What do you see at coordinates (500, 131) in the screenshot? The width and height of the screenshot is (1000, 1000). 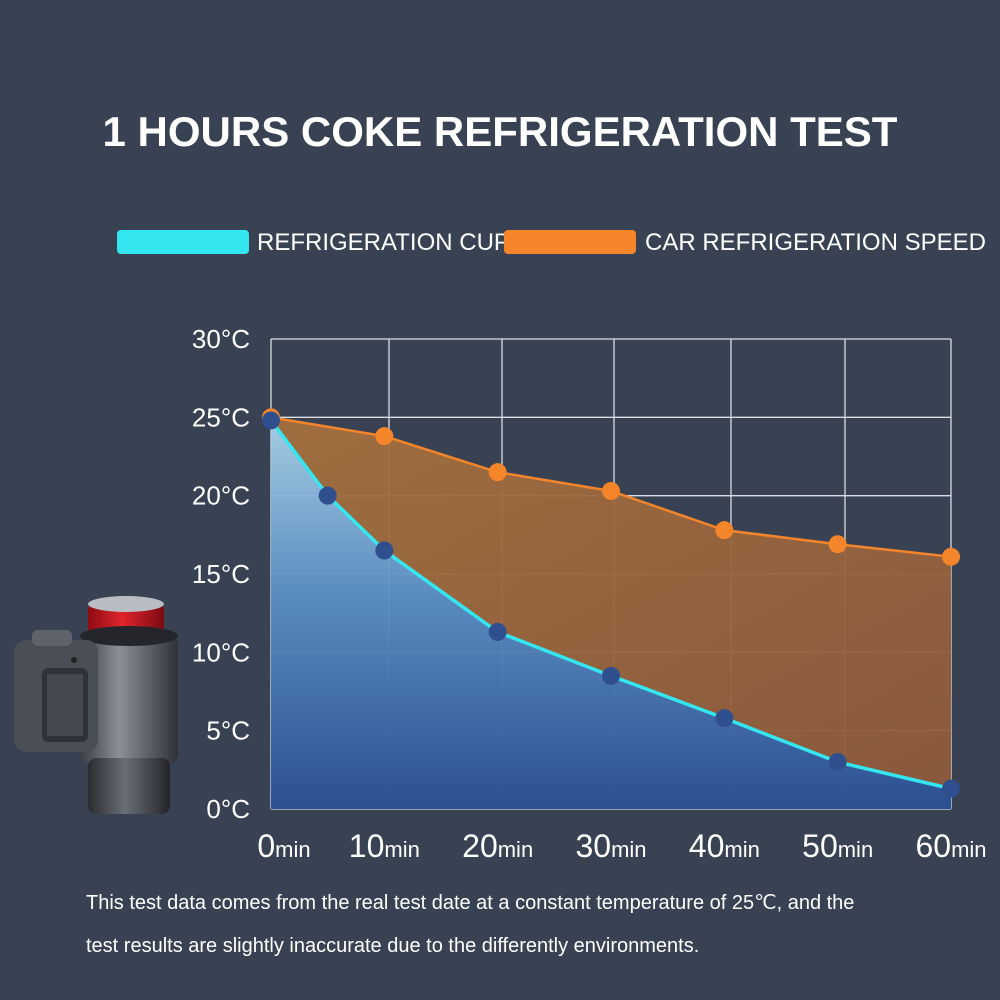 I see `chart-title: 1 HOURS COKE REFRIGERATION TEST` at bounding box center [500, 131].